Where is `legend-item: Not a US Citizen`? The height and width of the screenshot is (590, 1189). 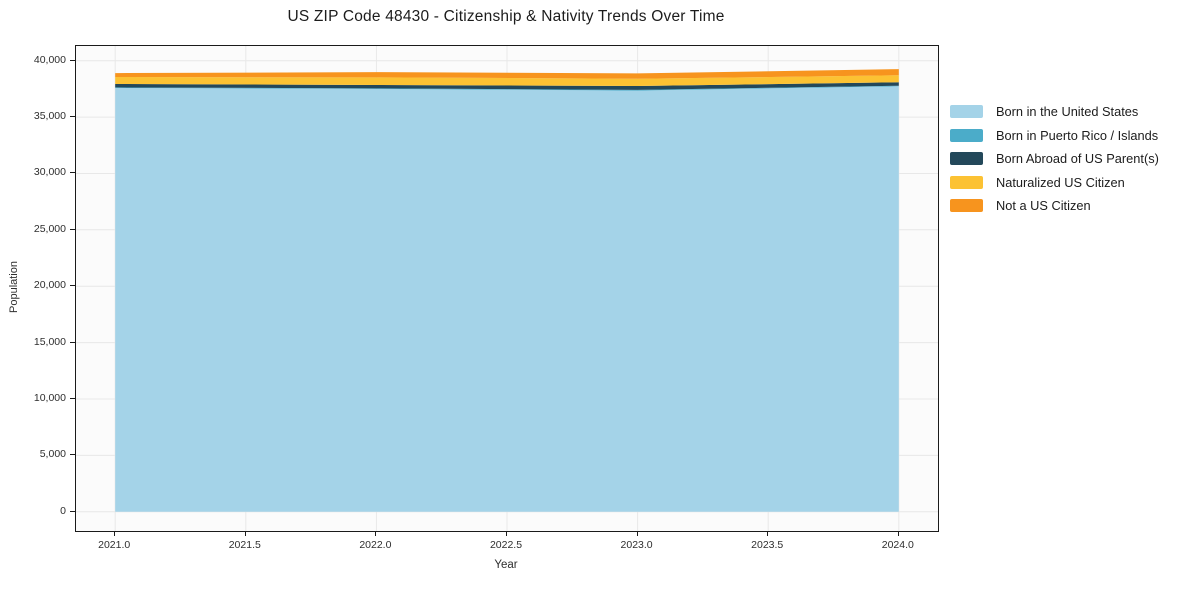
legend-item: Not a US Citizen is located at coordinates (1054, 206).